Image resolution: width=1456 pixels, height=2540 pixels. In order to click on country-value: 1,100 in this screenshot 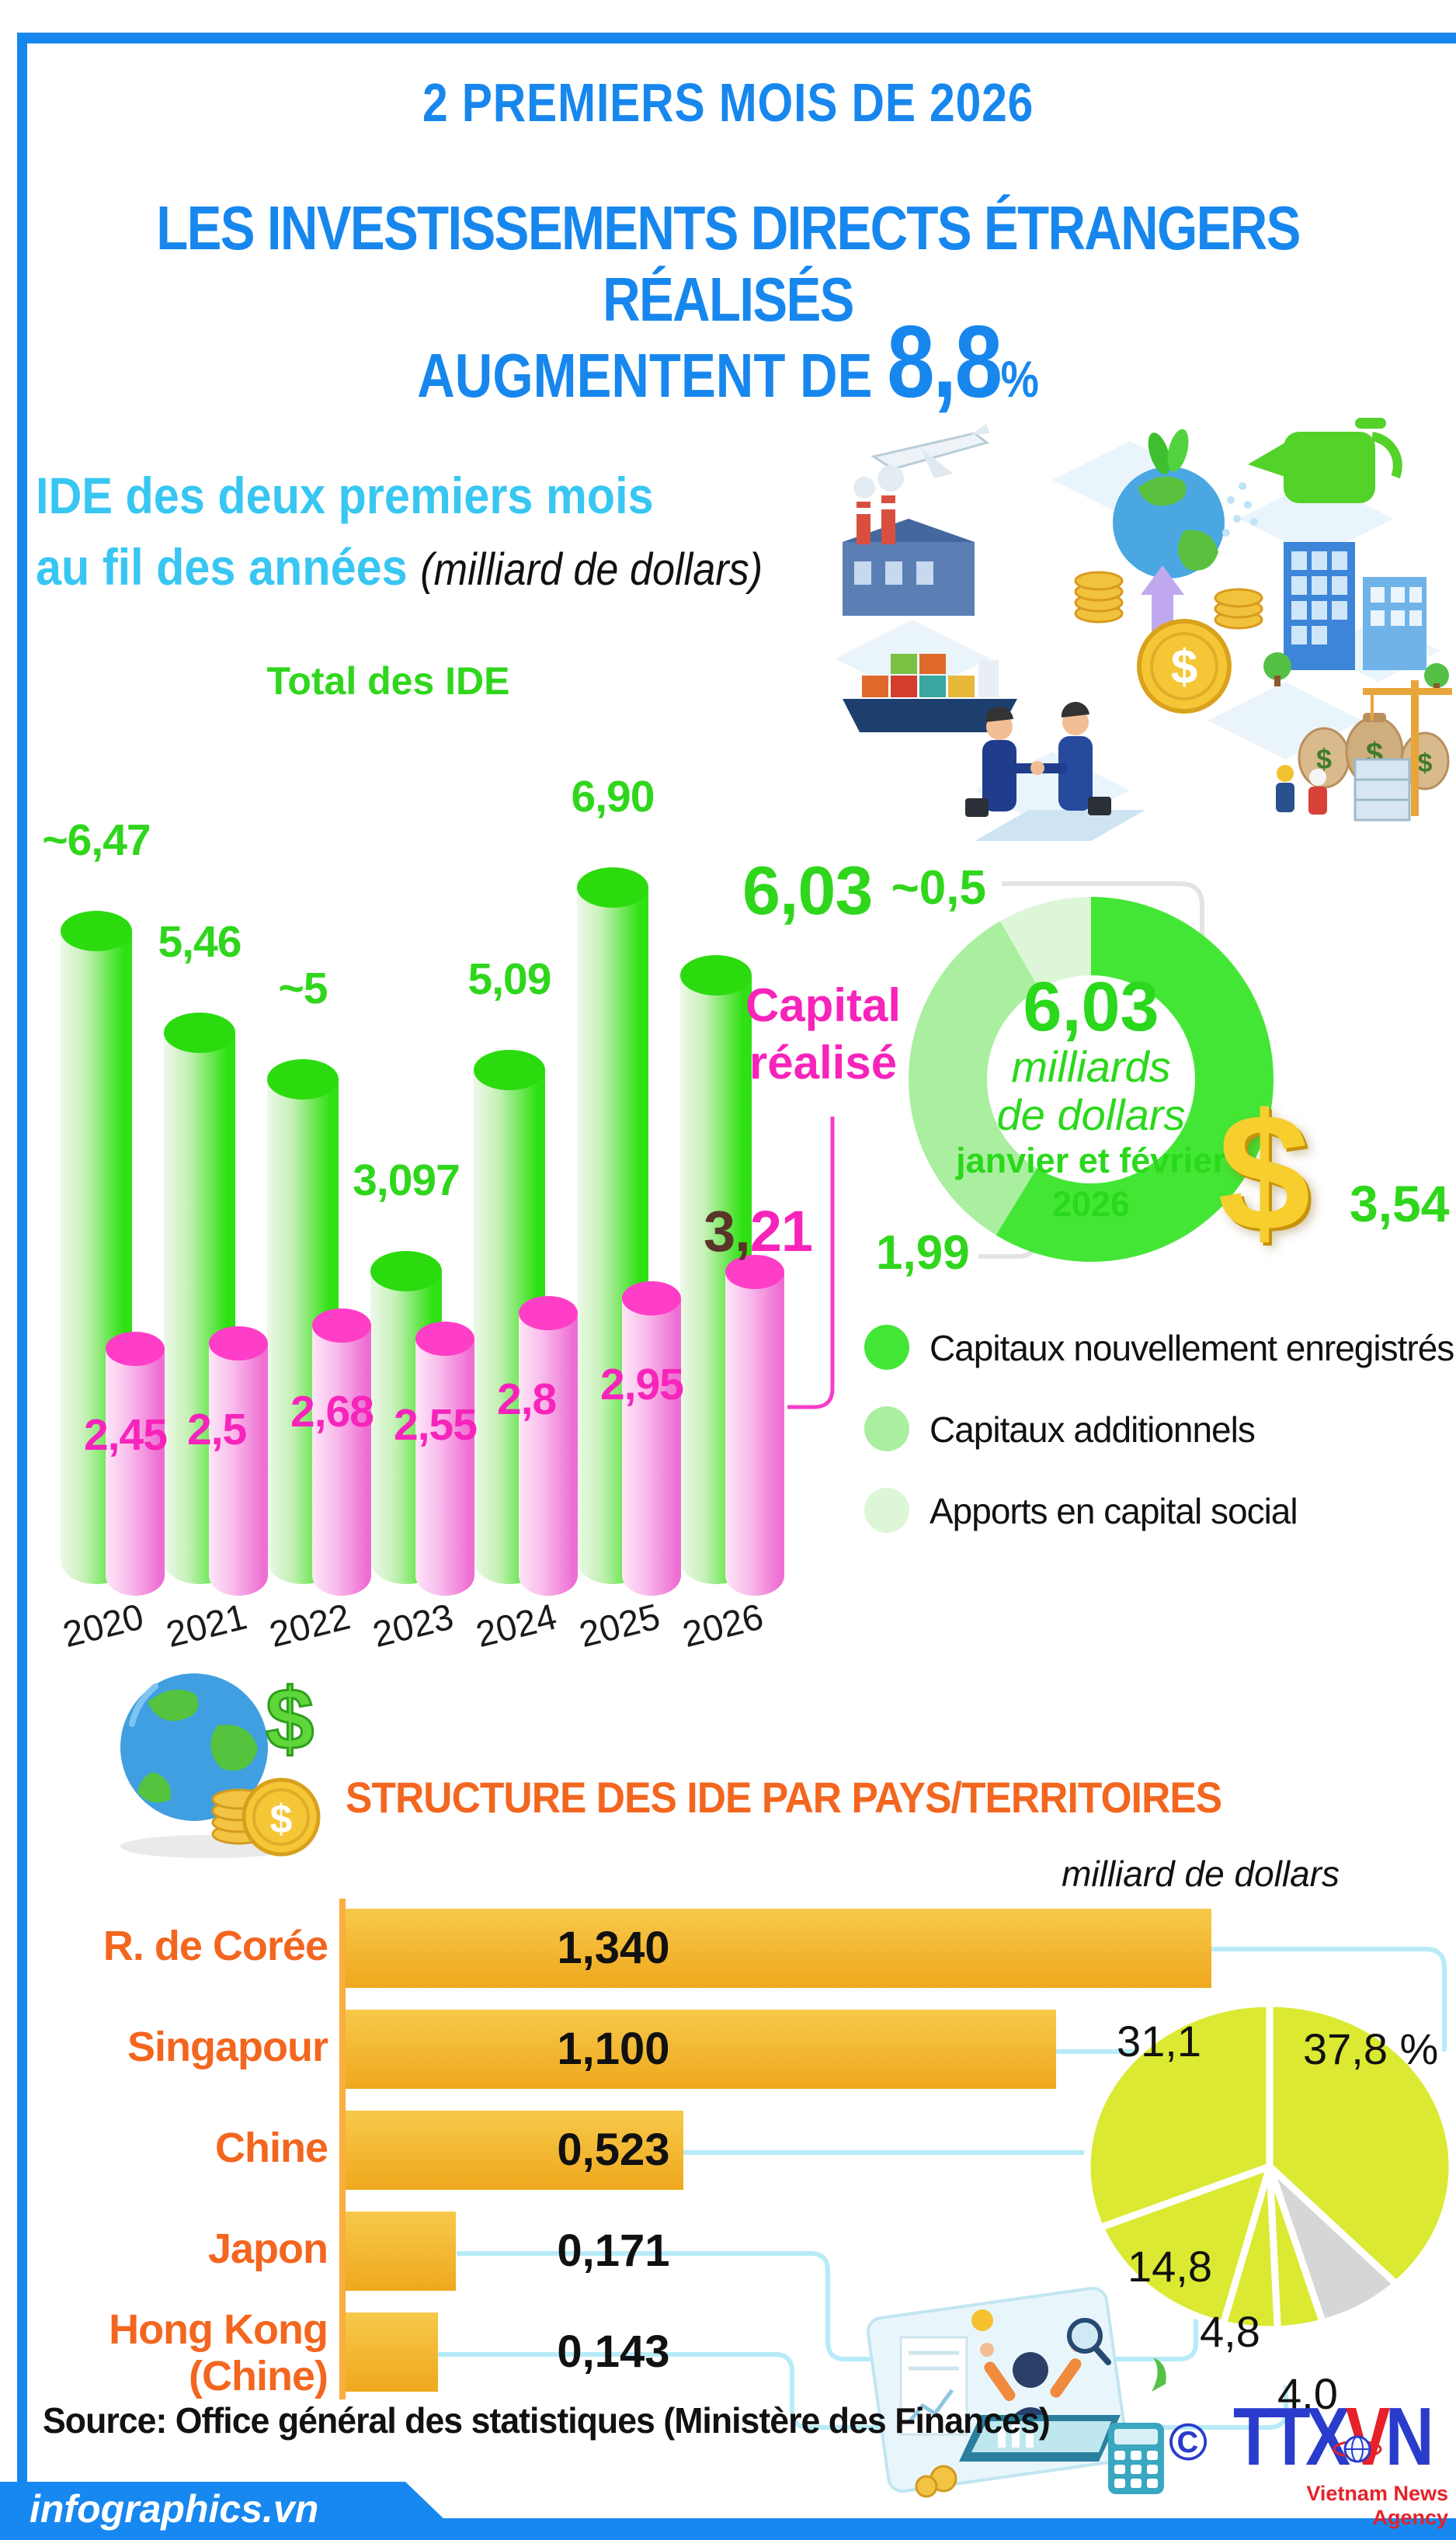, I will do `click(613, 2049)`.